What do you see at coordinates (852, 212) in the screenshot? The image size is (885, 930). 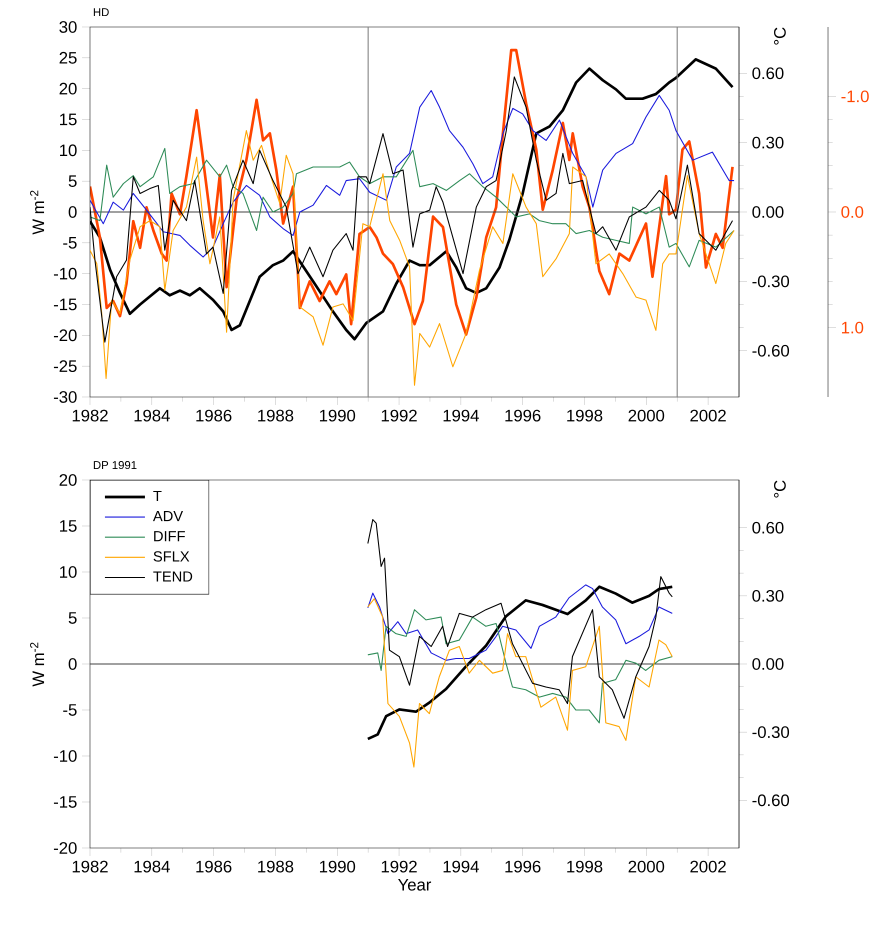 I see `y3-tick-label: 0.0` at bounding box center [852, 212].